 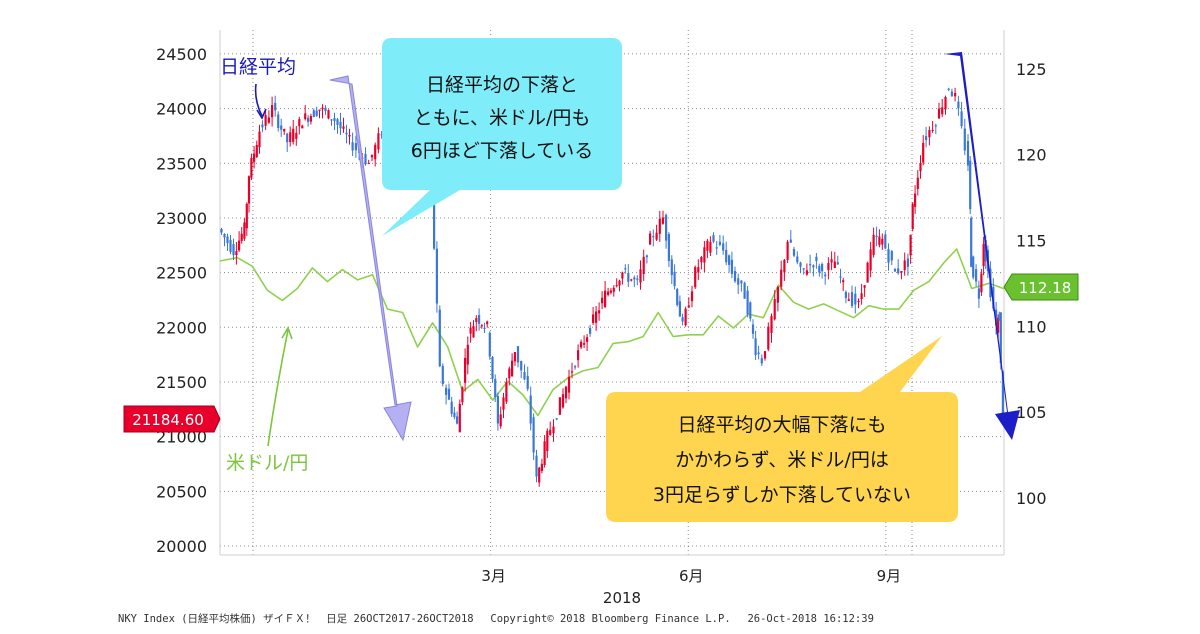 What do you see at coordinates (181, 491) in the screenshot?
I see `left-tick-label: 20500` at bounding box center [181, 491].